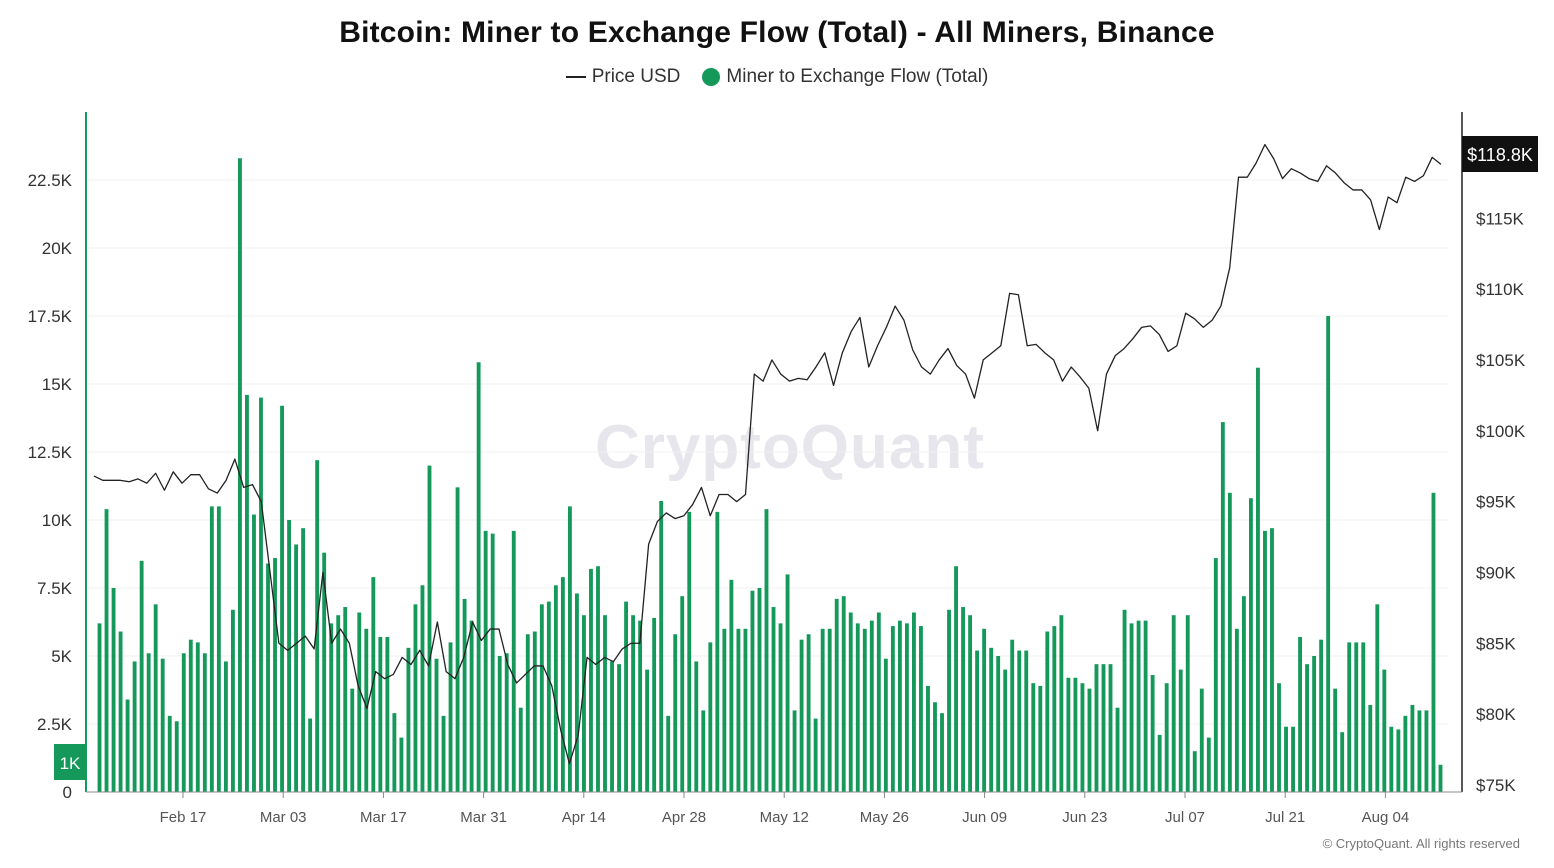 The image size is (1554, 868). I want to click on y-right-tick-label: $80K, so click(1496, 714).